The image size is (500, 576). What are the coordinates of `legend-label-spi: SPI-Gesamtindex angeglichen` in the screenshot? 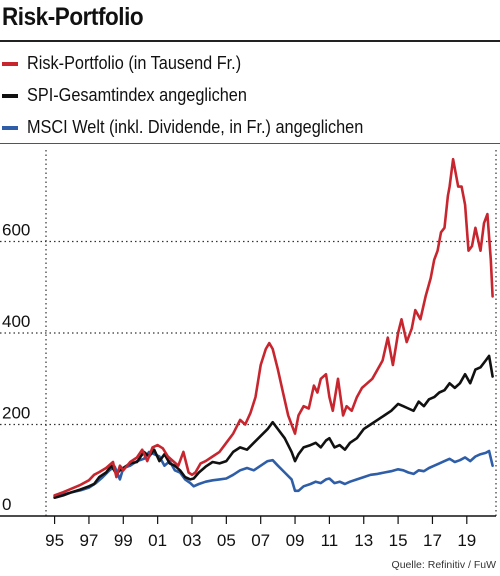 It's located at (137, 94).